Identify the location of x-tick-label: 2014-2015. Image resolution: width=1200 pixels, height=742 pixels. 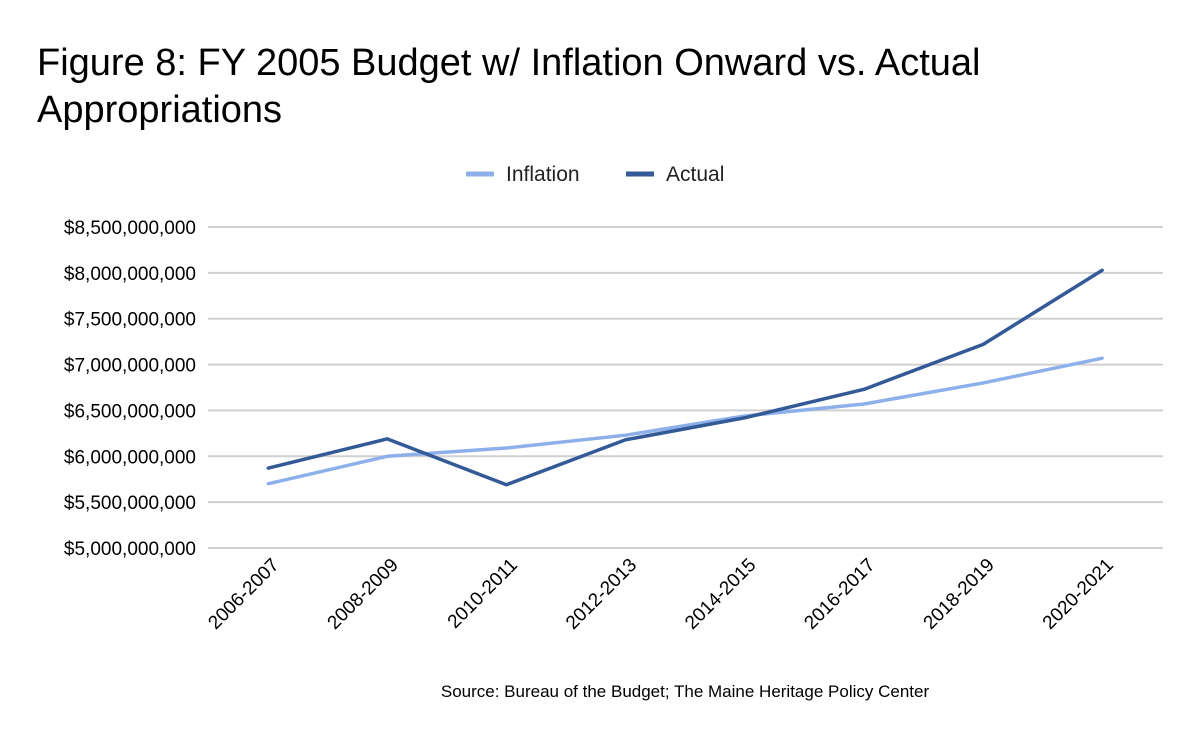
(720, 594).